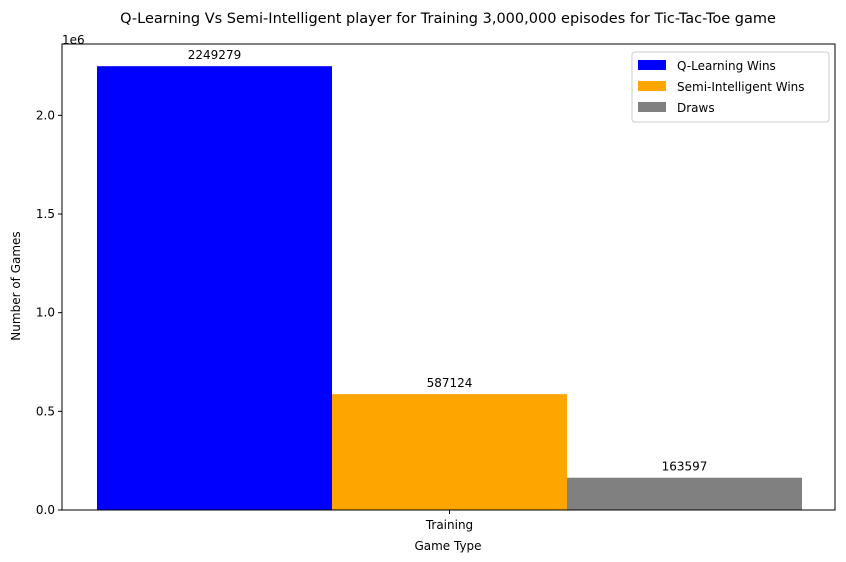 The image size is (846, 562). What do you see at coordinates (447, 546) in the screenshot?
I see `x-axis-label: Game Type` at bounding box center [447, 546].